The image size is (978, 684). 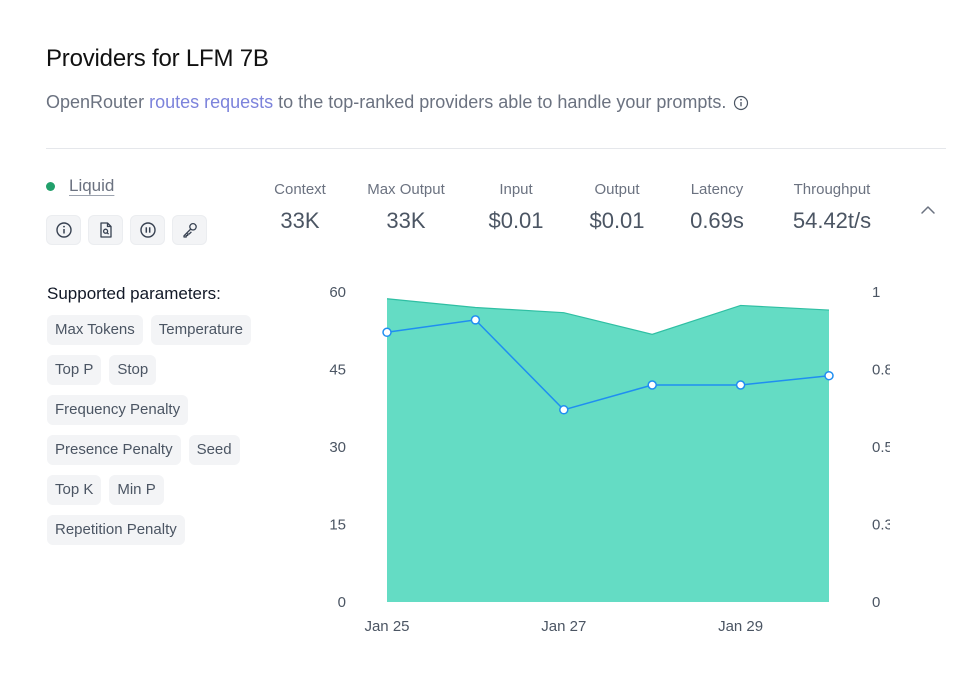 I want to click on right-axis-tick-label: 0.8, so click(x=881, y=370).